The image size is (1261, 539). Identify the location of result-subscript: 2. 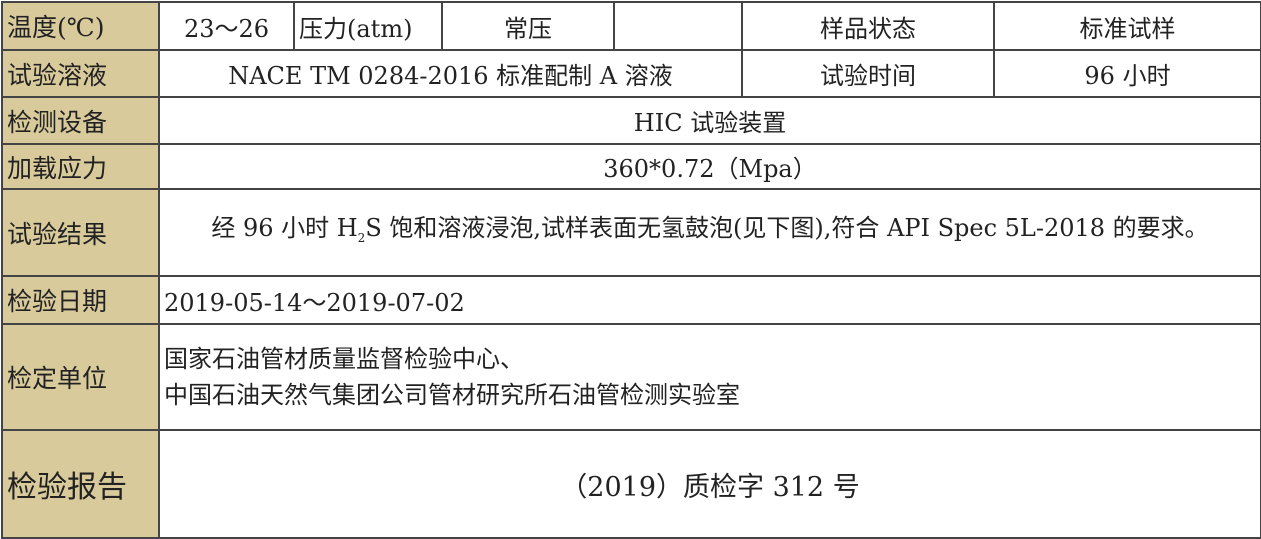
(361, 237).